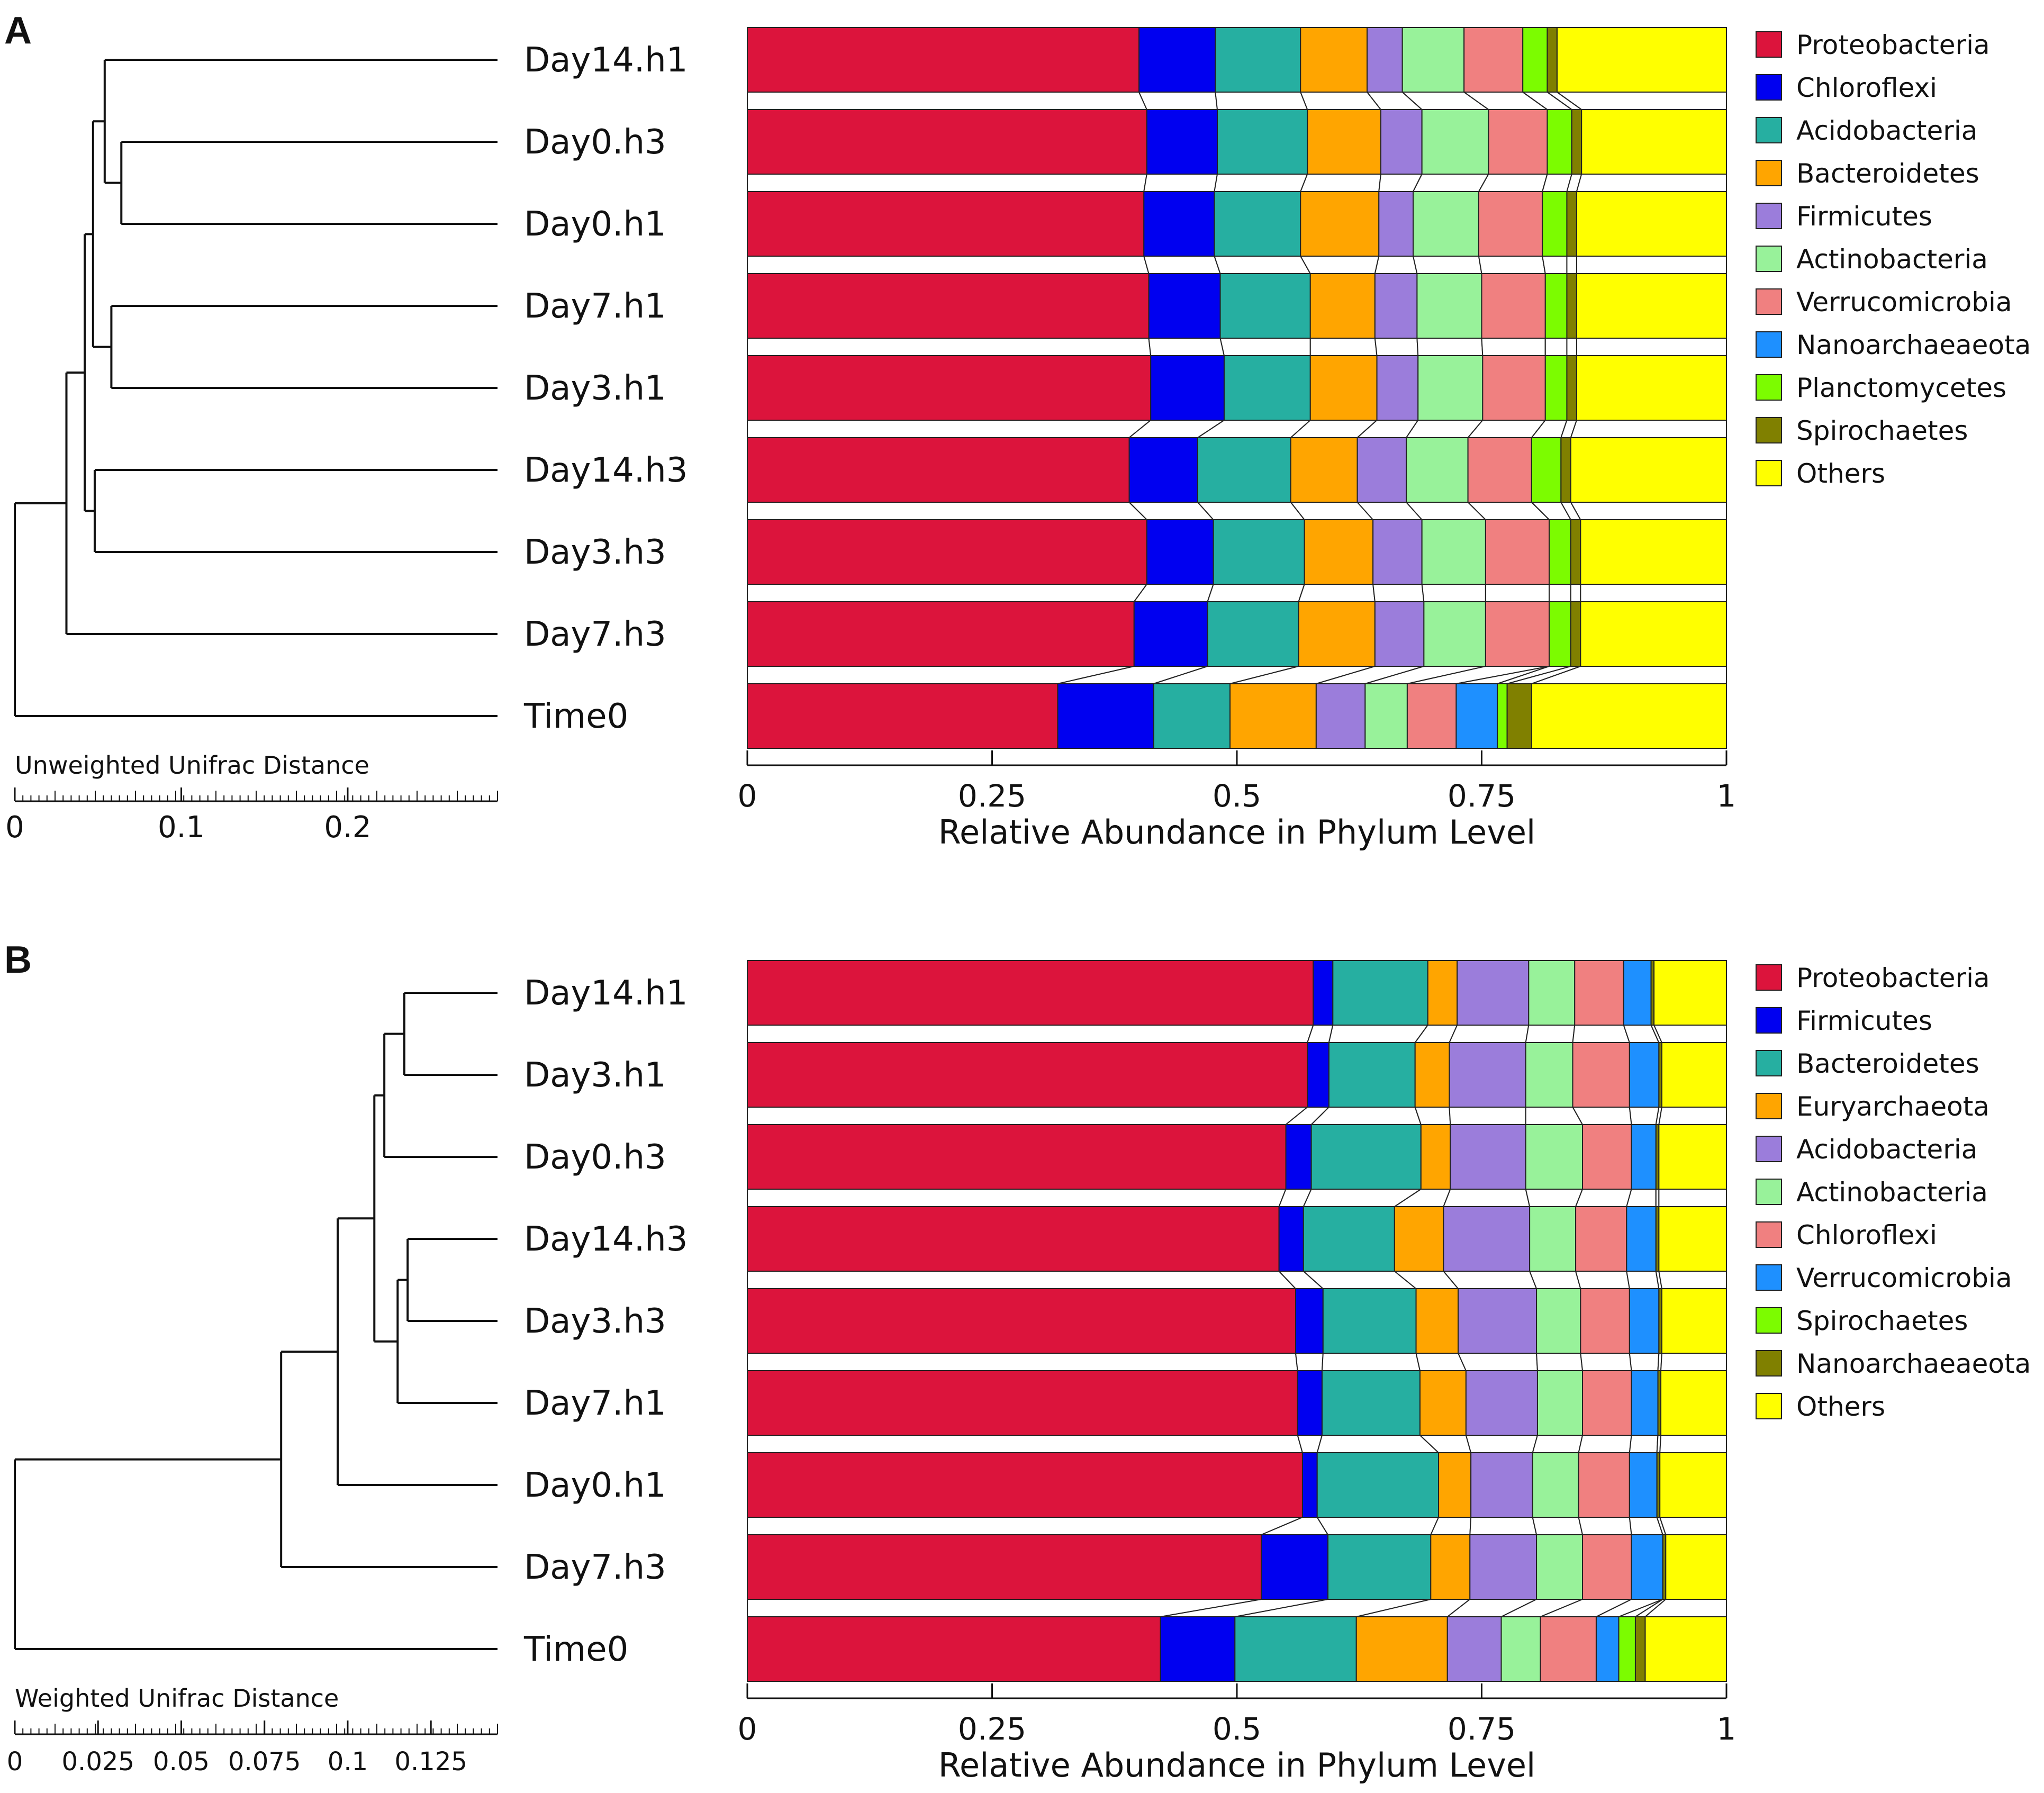 This screenshot has width=2044, height=1793. I want to click on bar-segment-day7-h3-proteobacteria, so click(1004, 1567).